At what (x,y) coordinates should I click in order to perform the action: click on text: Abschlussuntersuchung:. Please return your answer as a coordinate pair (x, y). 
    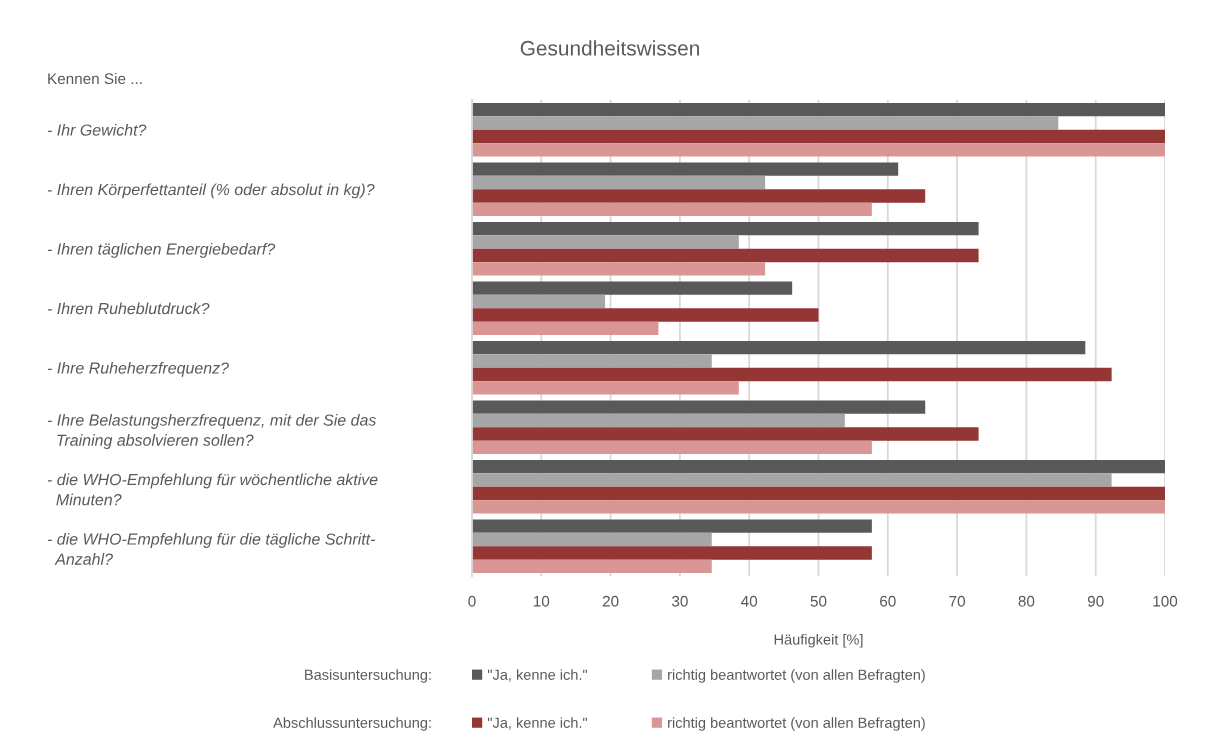
    Looking at the image, I should click on (352, 724).